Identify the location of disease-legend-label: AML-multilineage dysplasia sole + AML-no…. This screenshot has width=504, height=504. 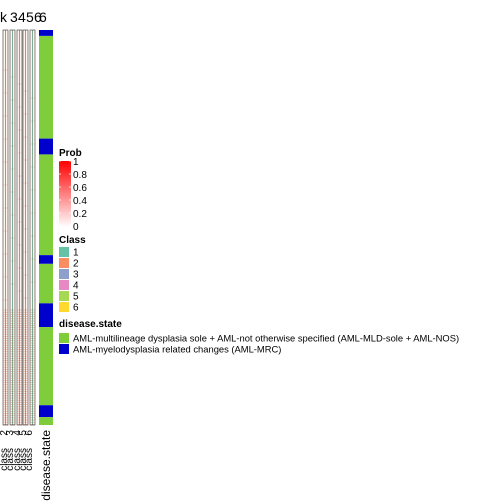
(266, 338).